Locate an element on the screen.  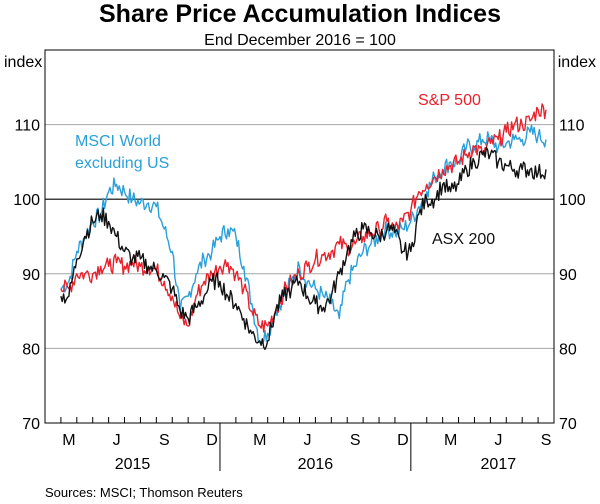
y-tick-right-90: 90 is located at coordinates (568, 275).